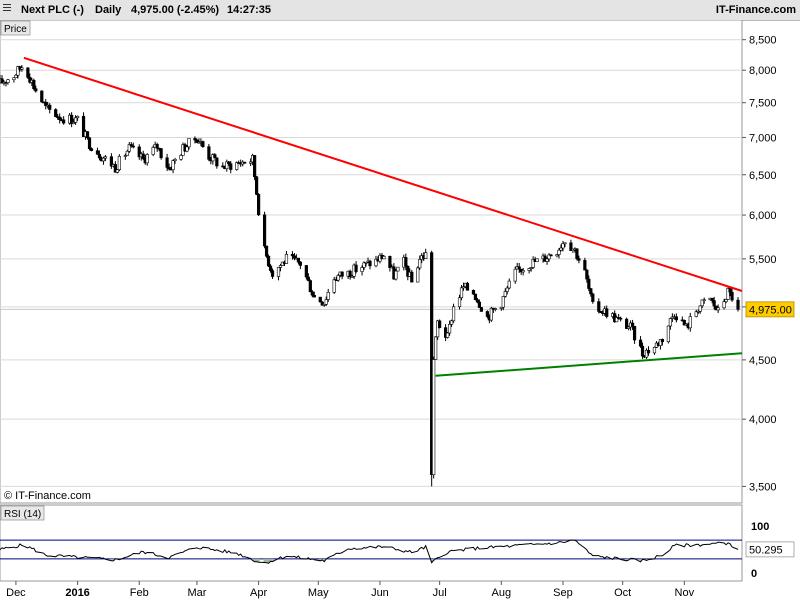  What do you see at coordinates (502, 593) in the screenshot?
I see `x-tick-label: Aug` at bounding box center [502, 593].